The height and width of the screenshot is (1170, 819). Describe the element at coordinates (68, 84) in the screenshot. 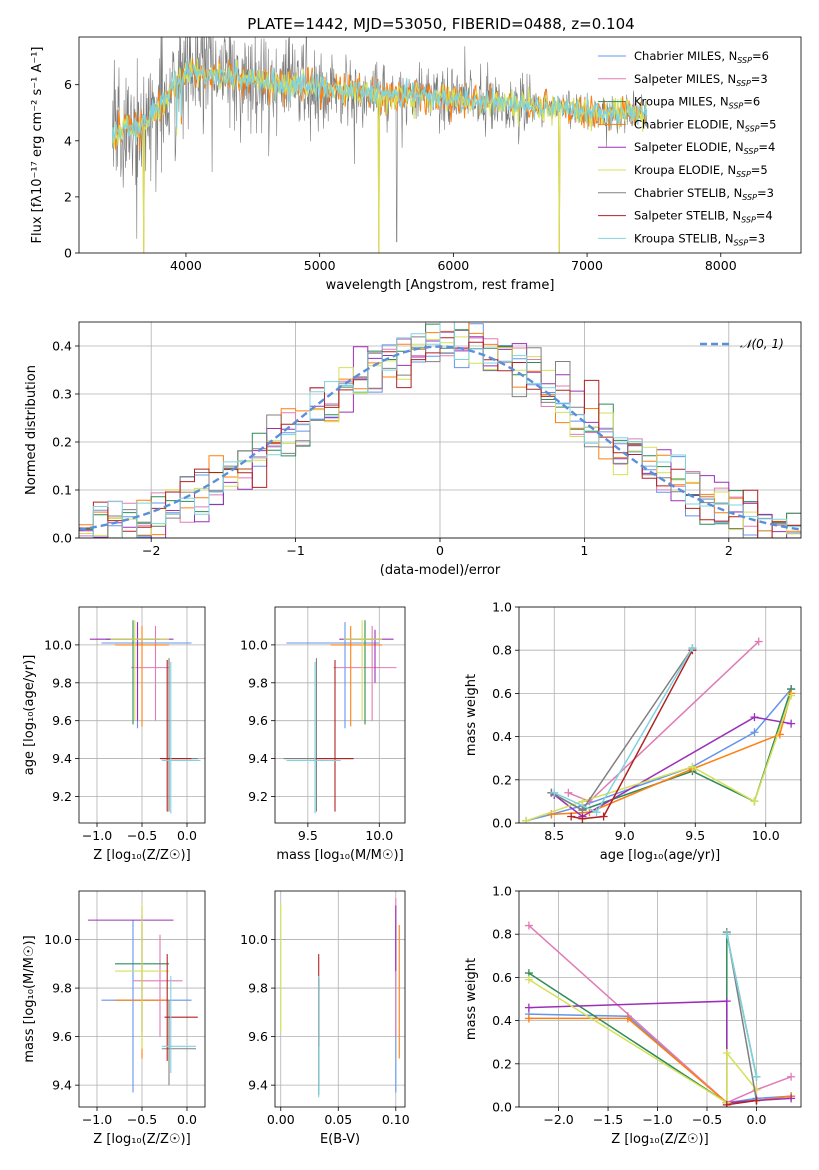

I see `y-tick-label: 6` at that location.